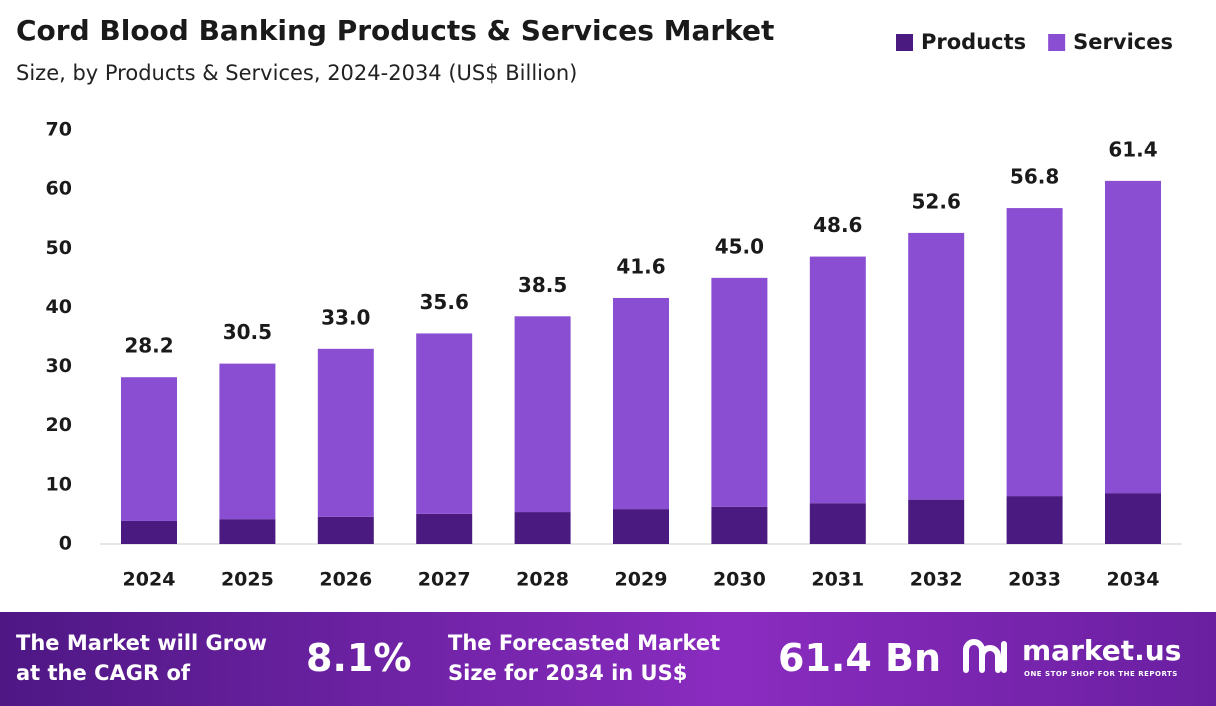 This screenshot has height=706, width=1216. I want to click on x-tick-label: 2033, so click(1034, 580).